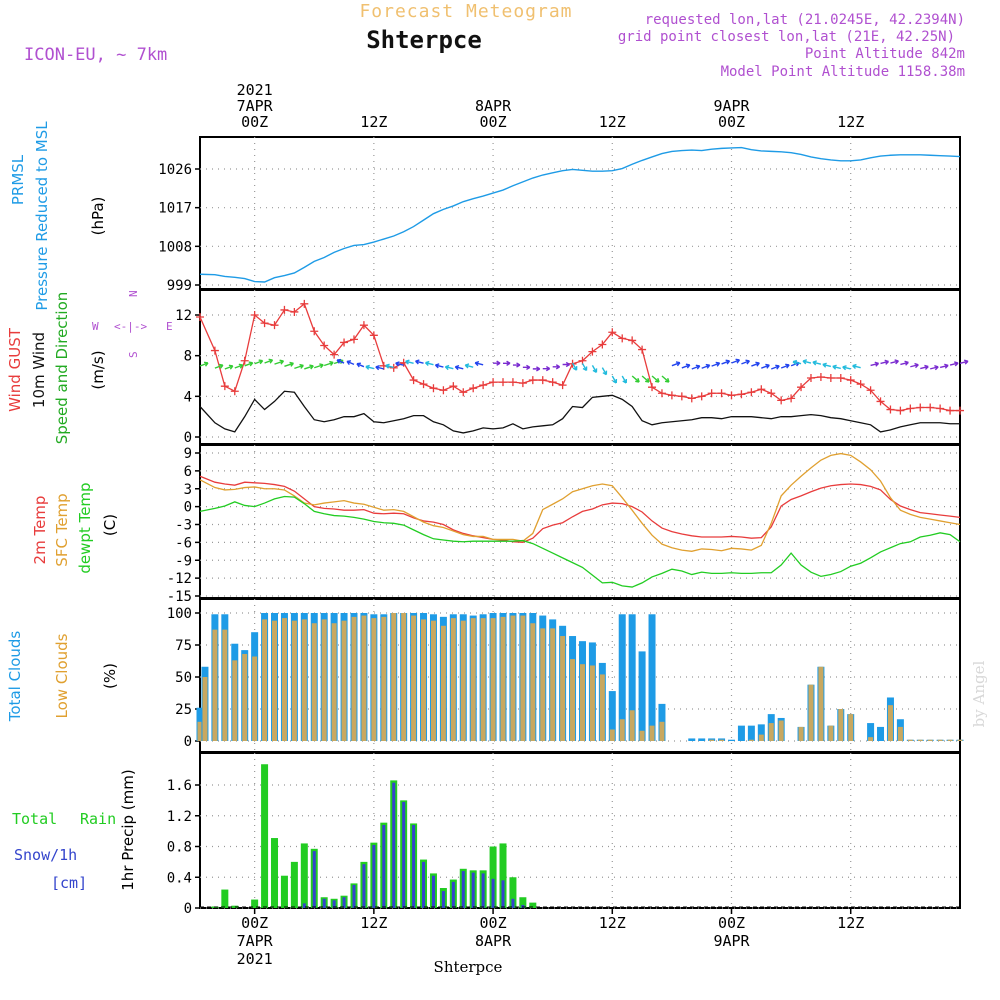 The width and height of the screenshot is (1000, 1000). Describe the element at coordinates (62, 677) in the screenshot. I see `panel-label-clouds: Total Clouds Low Clouds (%)` at that location.